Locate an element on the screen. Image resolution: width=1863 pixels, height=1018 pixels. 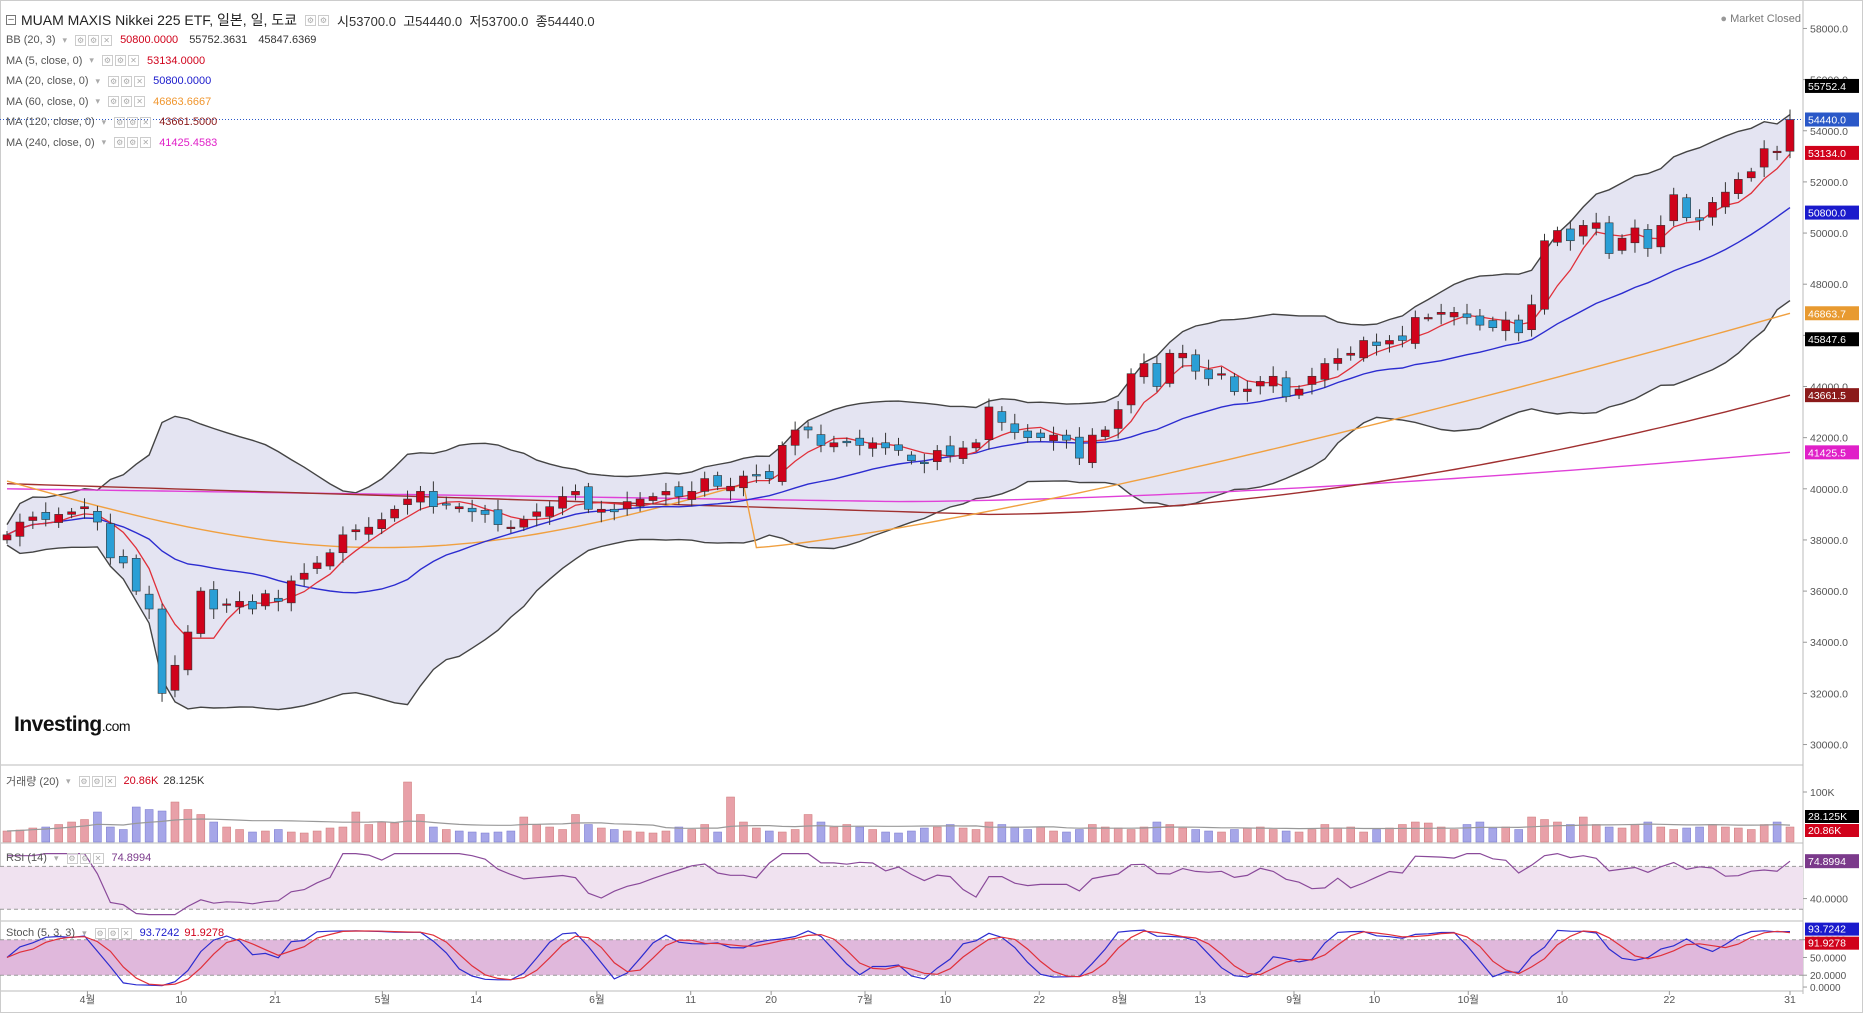
indicator-row: MA (240, close, 0) ▾ ⚙ ⚙ ✕ 41425.4583 is located at coordinates (114, 143).